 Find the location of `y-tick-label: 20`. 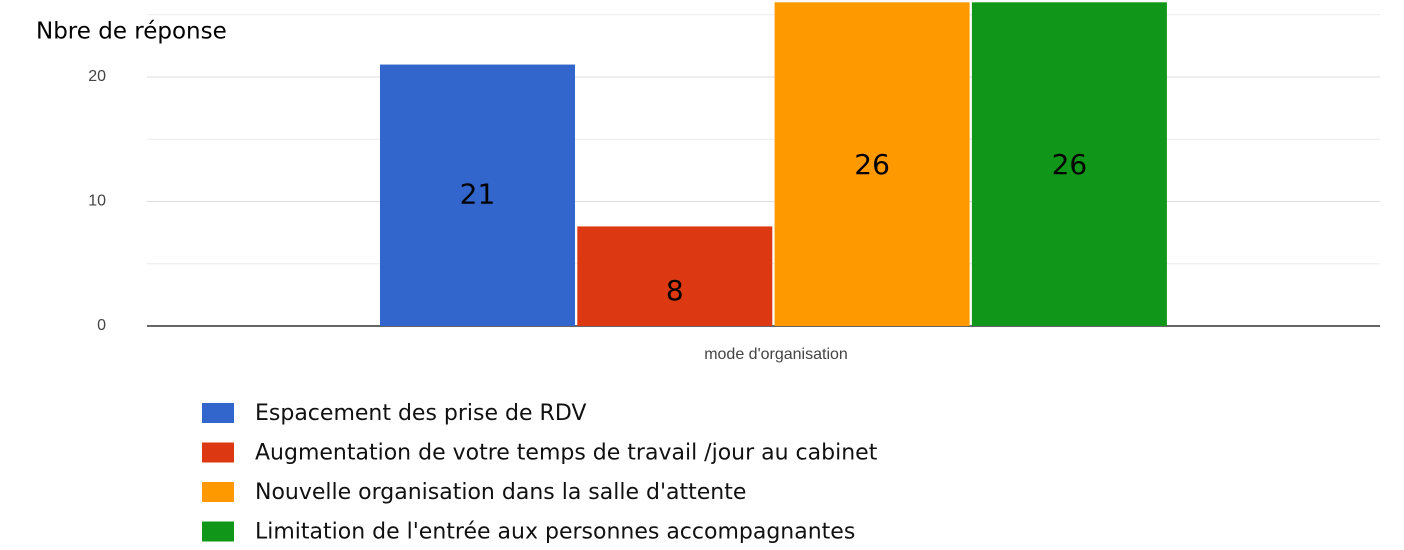

y-tick-label: 20 is located at coordinates (97, 76).